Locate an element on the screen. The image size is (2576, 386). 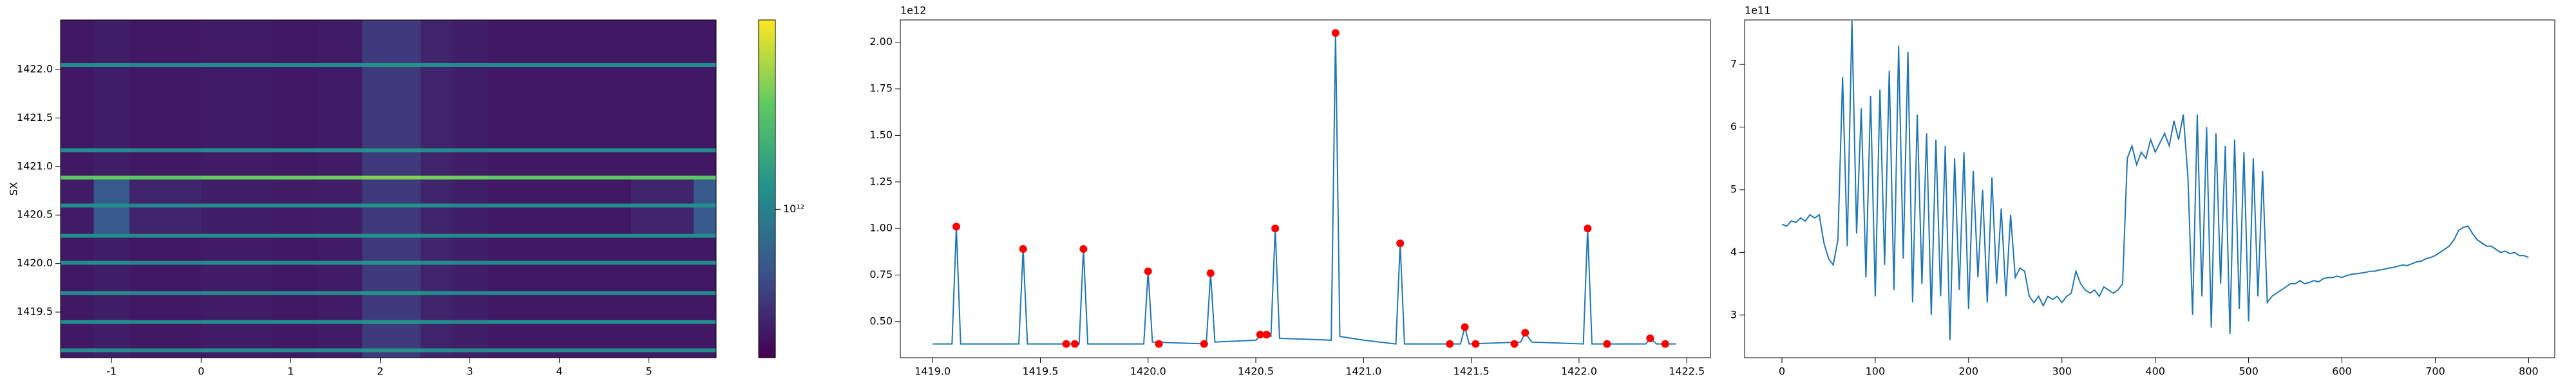
y-tick-label: 1420.5 is located at coordinates (35, 214).